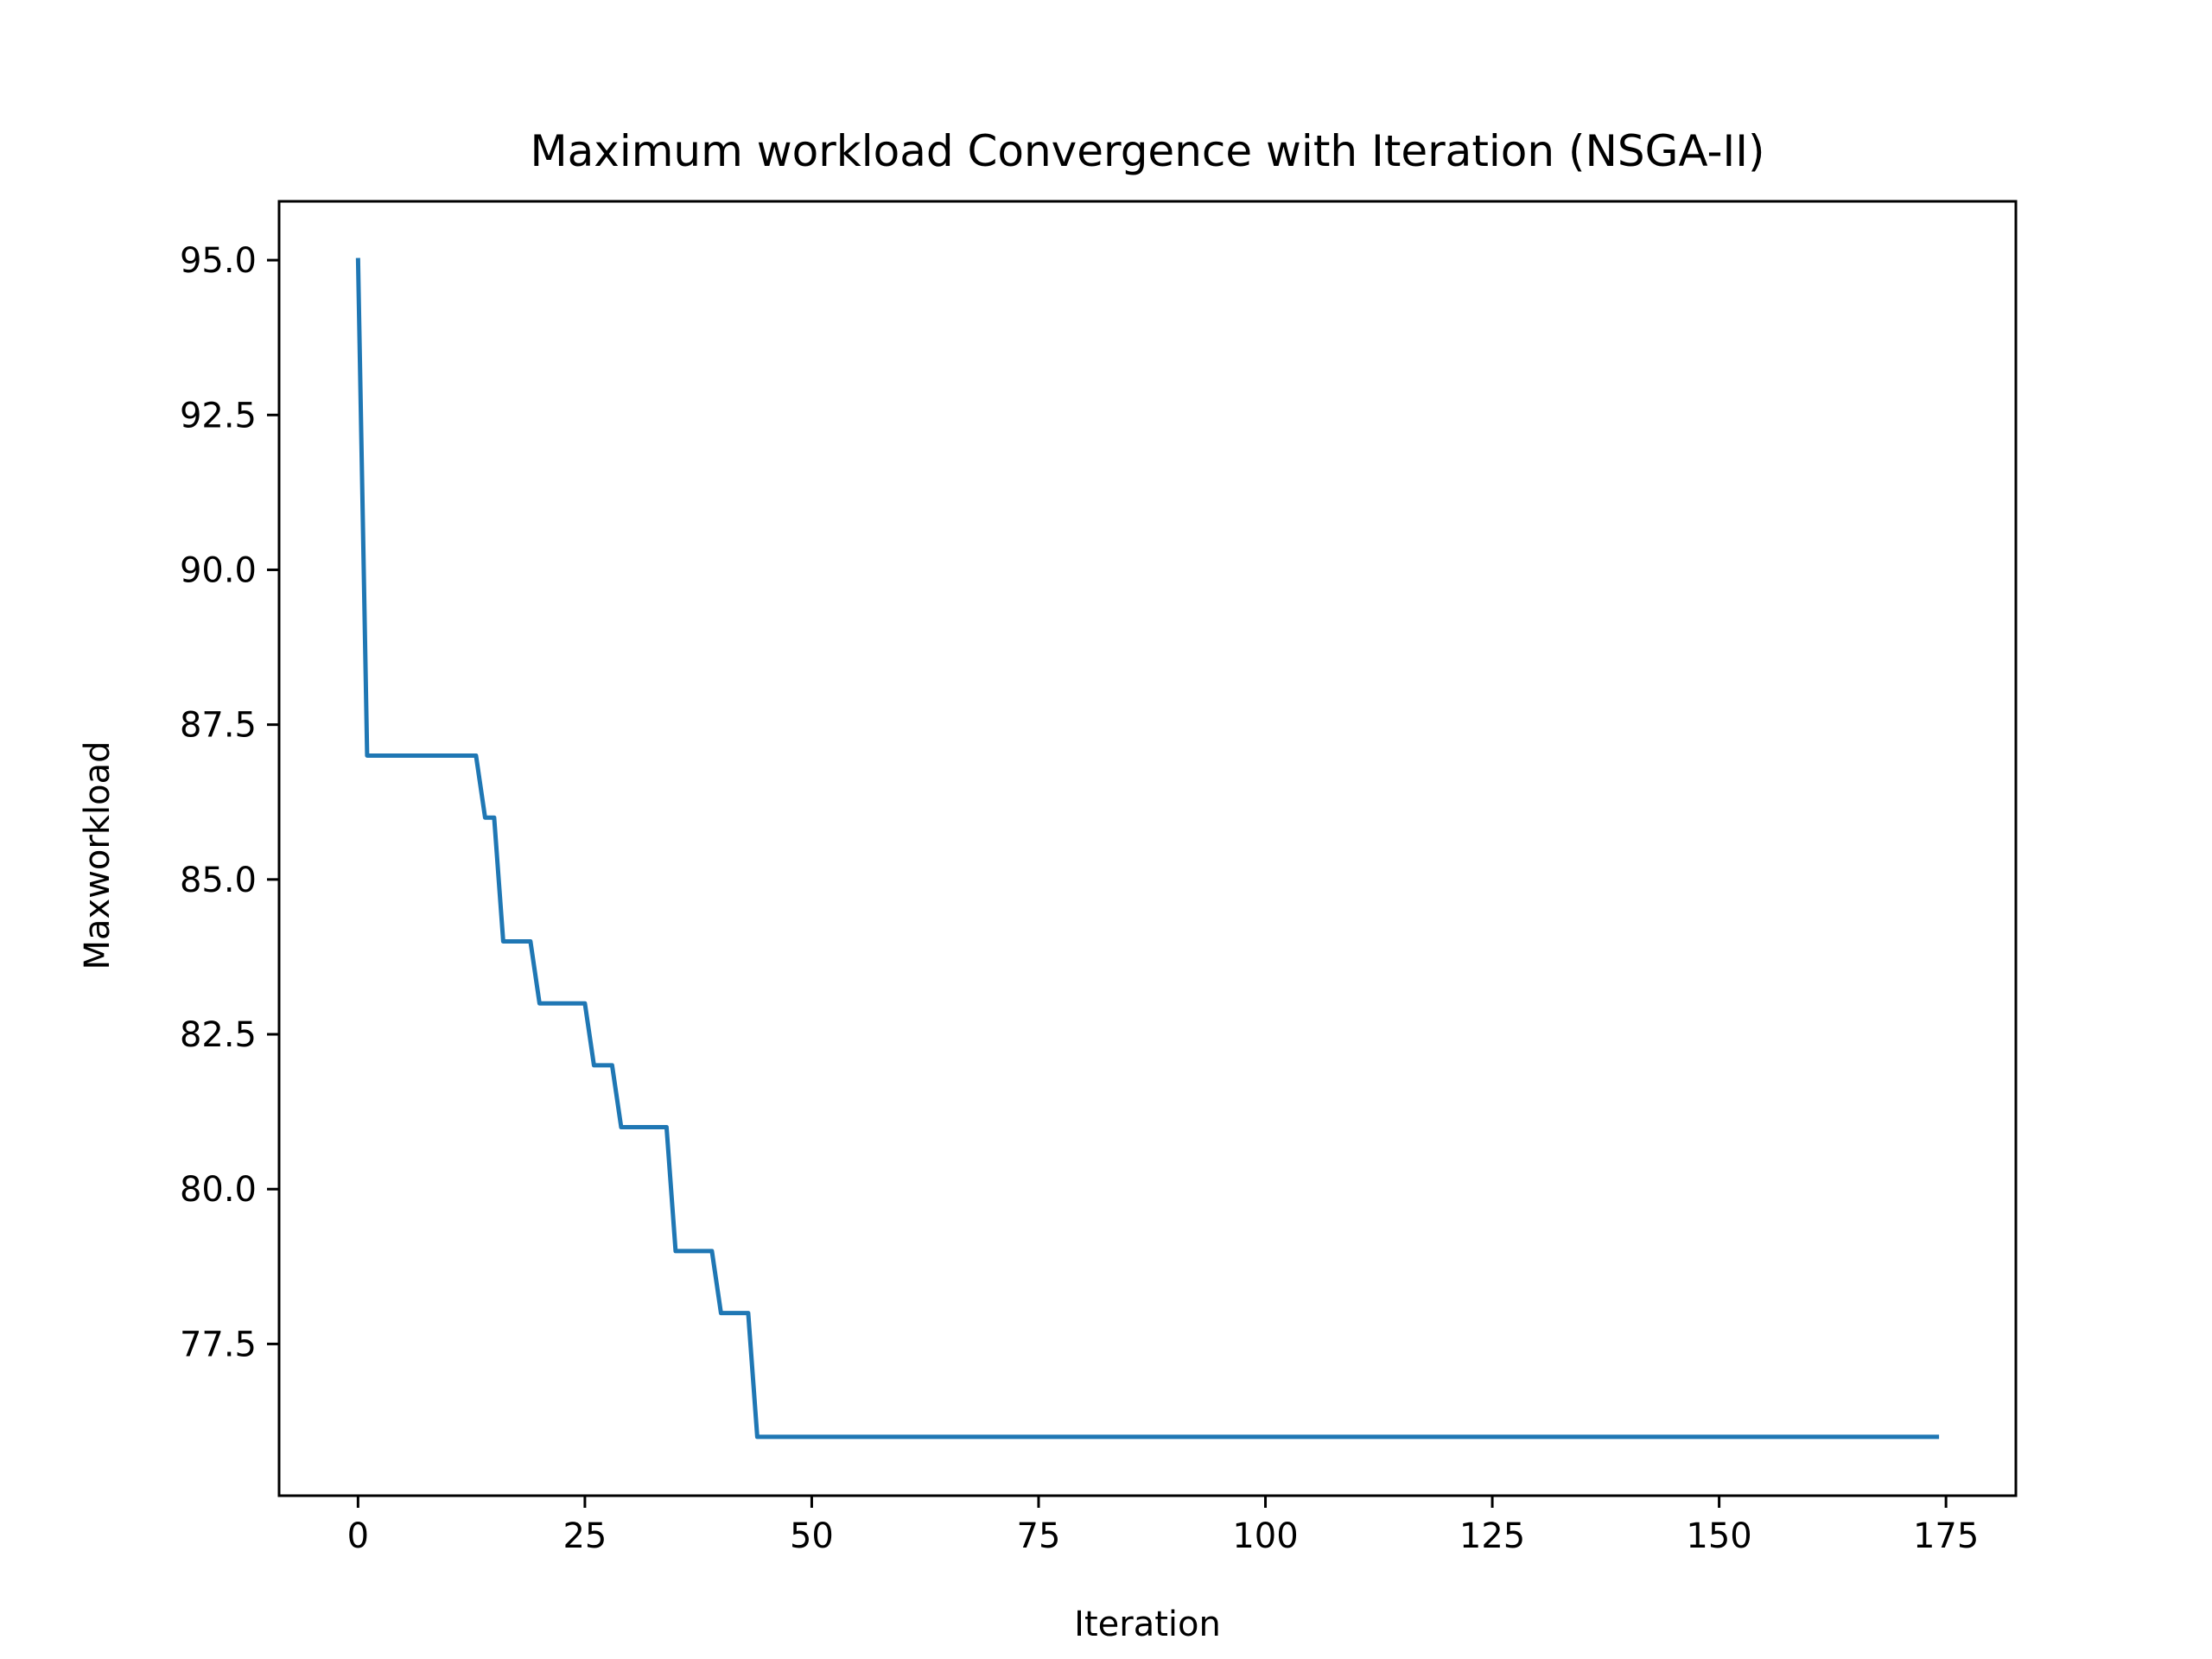  I want to click on y-tick-label-5: 90.0, so click(218, 570).